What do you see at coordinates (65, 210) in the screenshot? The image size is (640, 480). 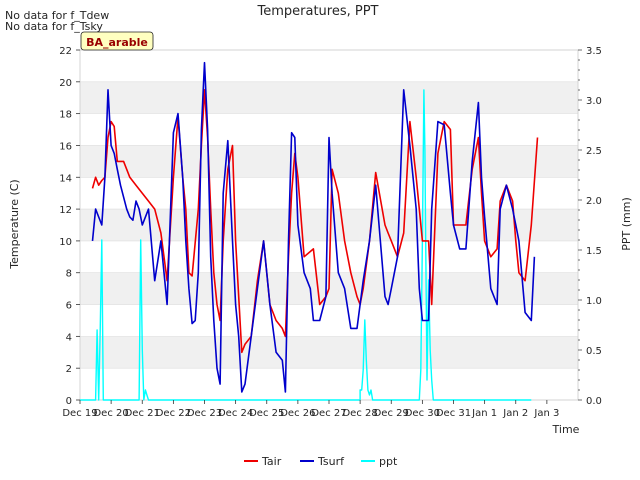 I see `y-tick-label: 12` at bounding box center [65, 210].